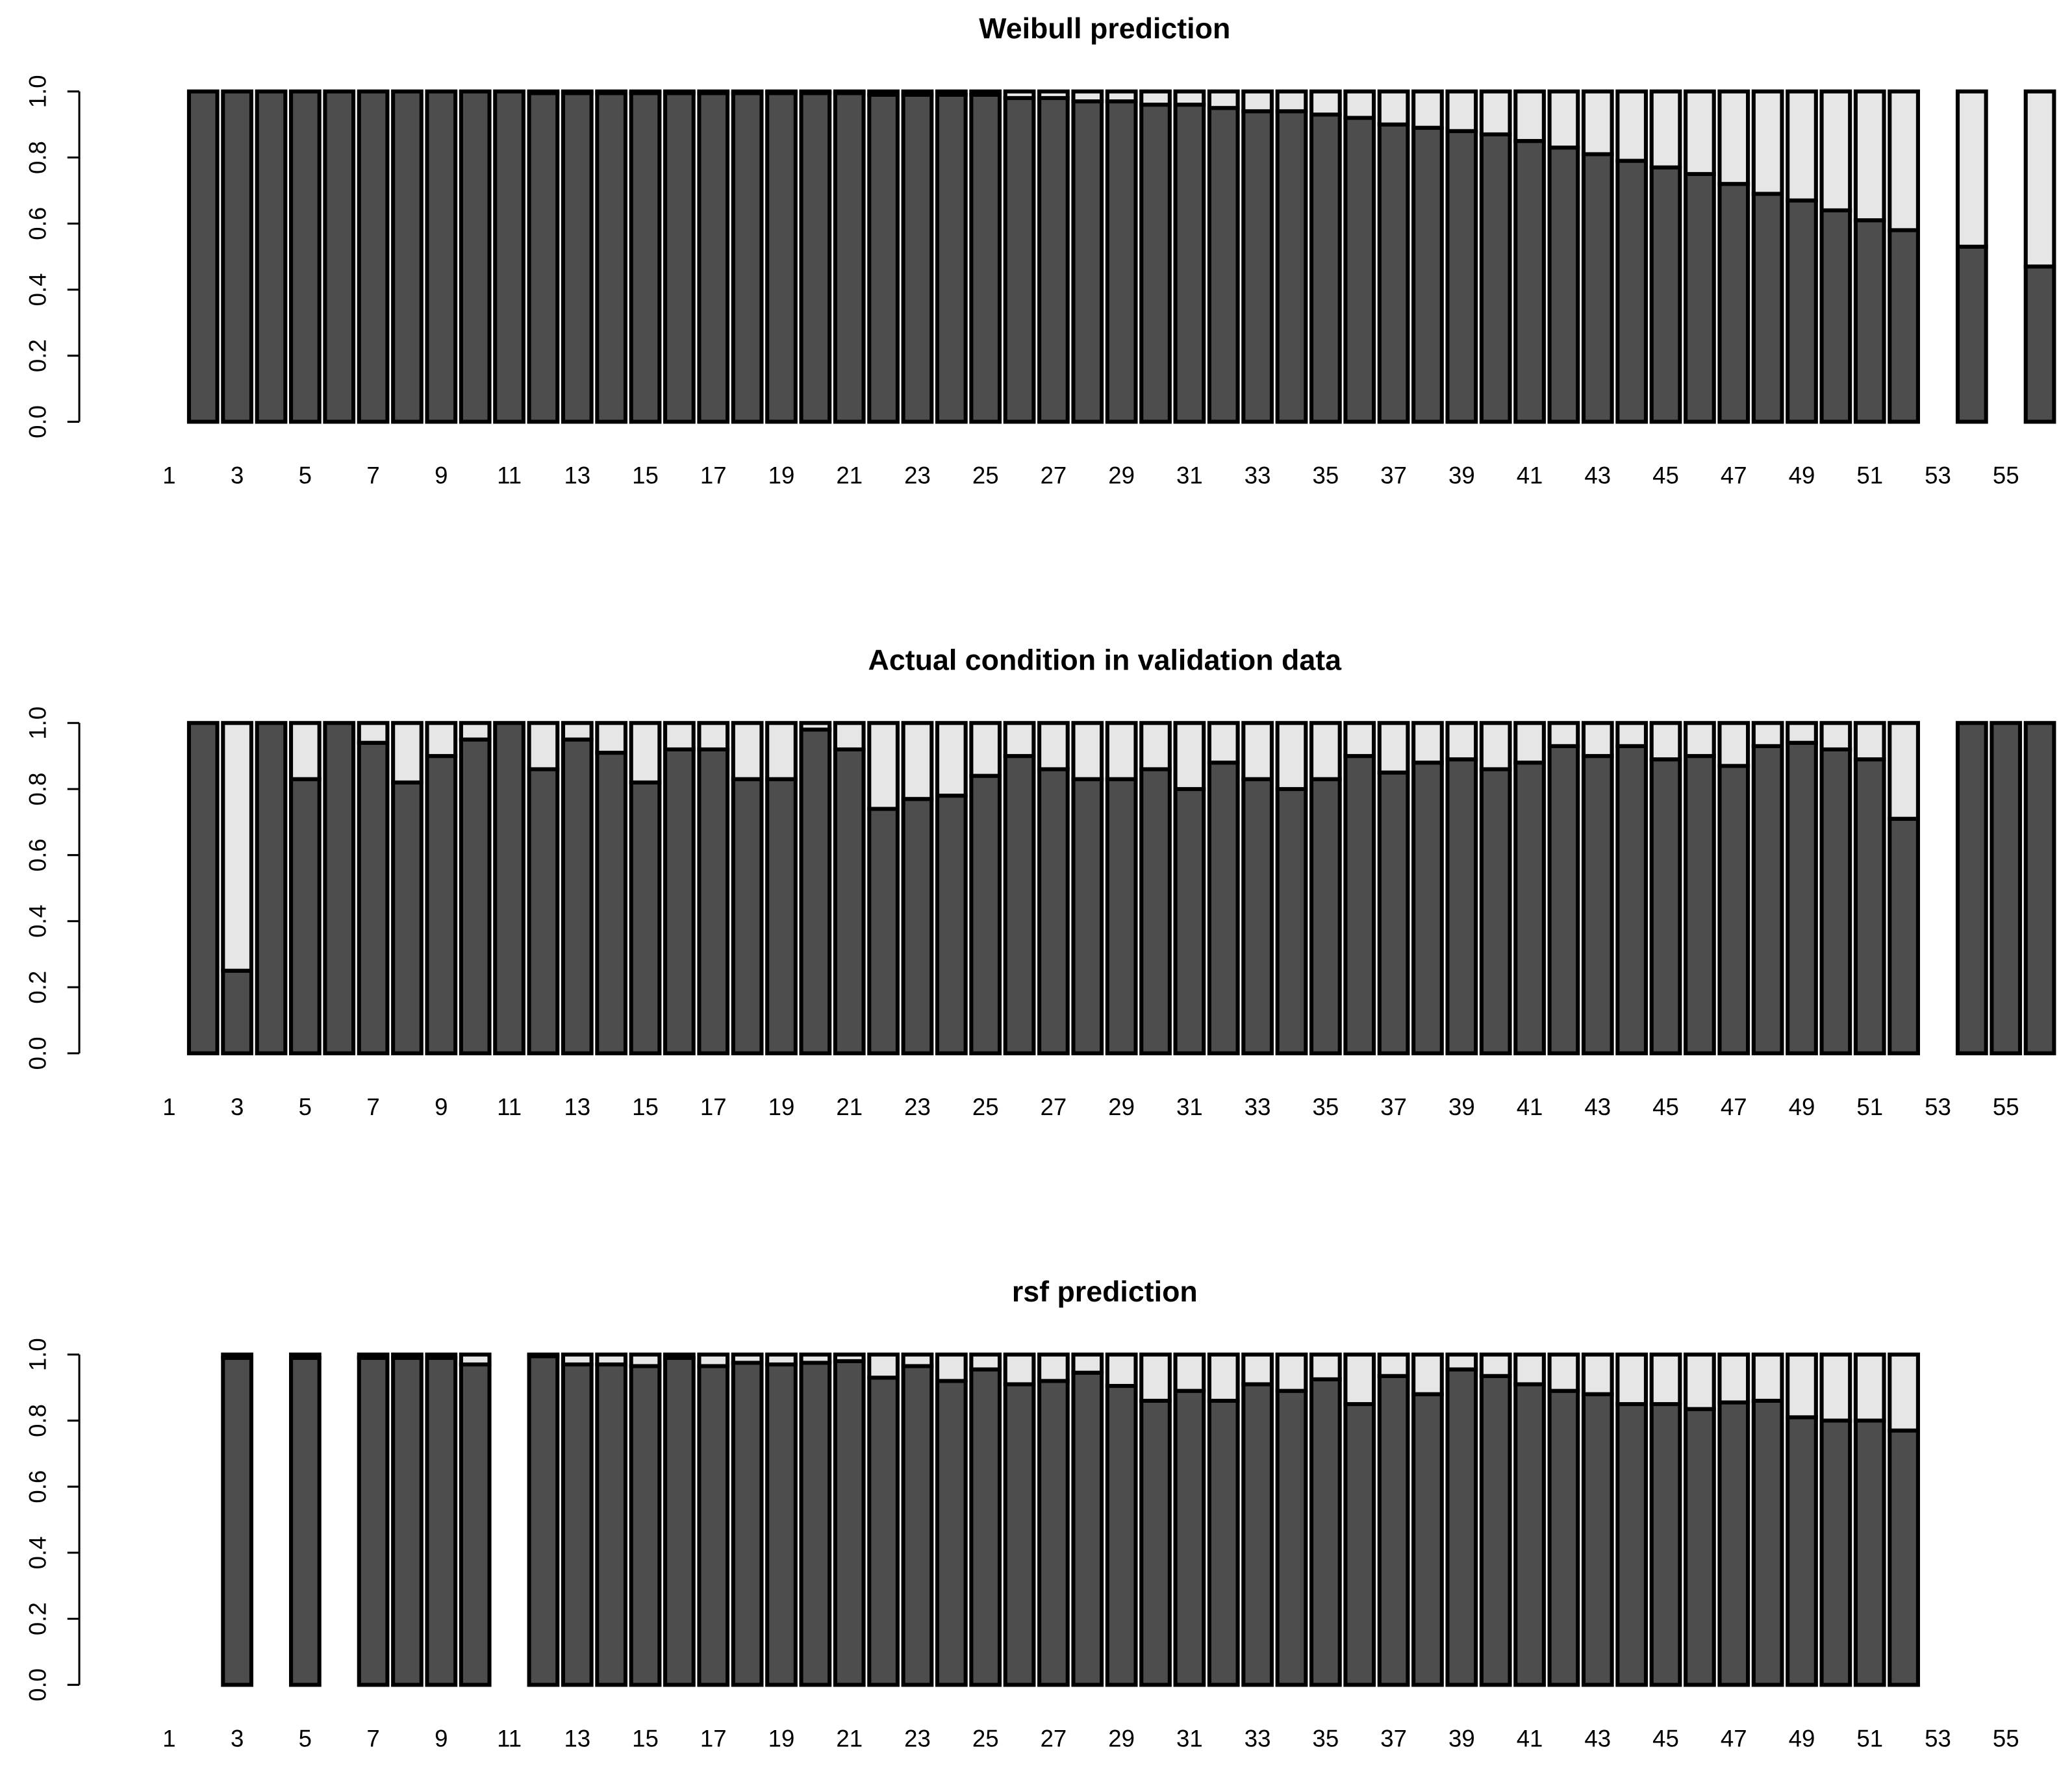 The image size is (2072, 1771). What do you see at coordinates (442, 475) in the screenshot?
I see `x-tick-label: 9` at bounding box center [442, 475].